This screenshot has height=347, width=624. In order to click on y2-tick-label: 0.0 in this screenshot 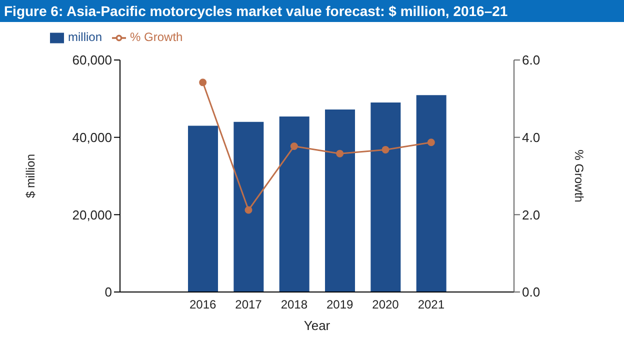, I will do `click(531, 292)`.